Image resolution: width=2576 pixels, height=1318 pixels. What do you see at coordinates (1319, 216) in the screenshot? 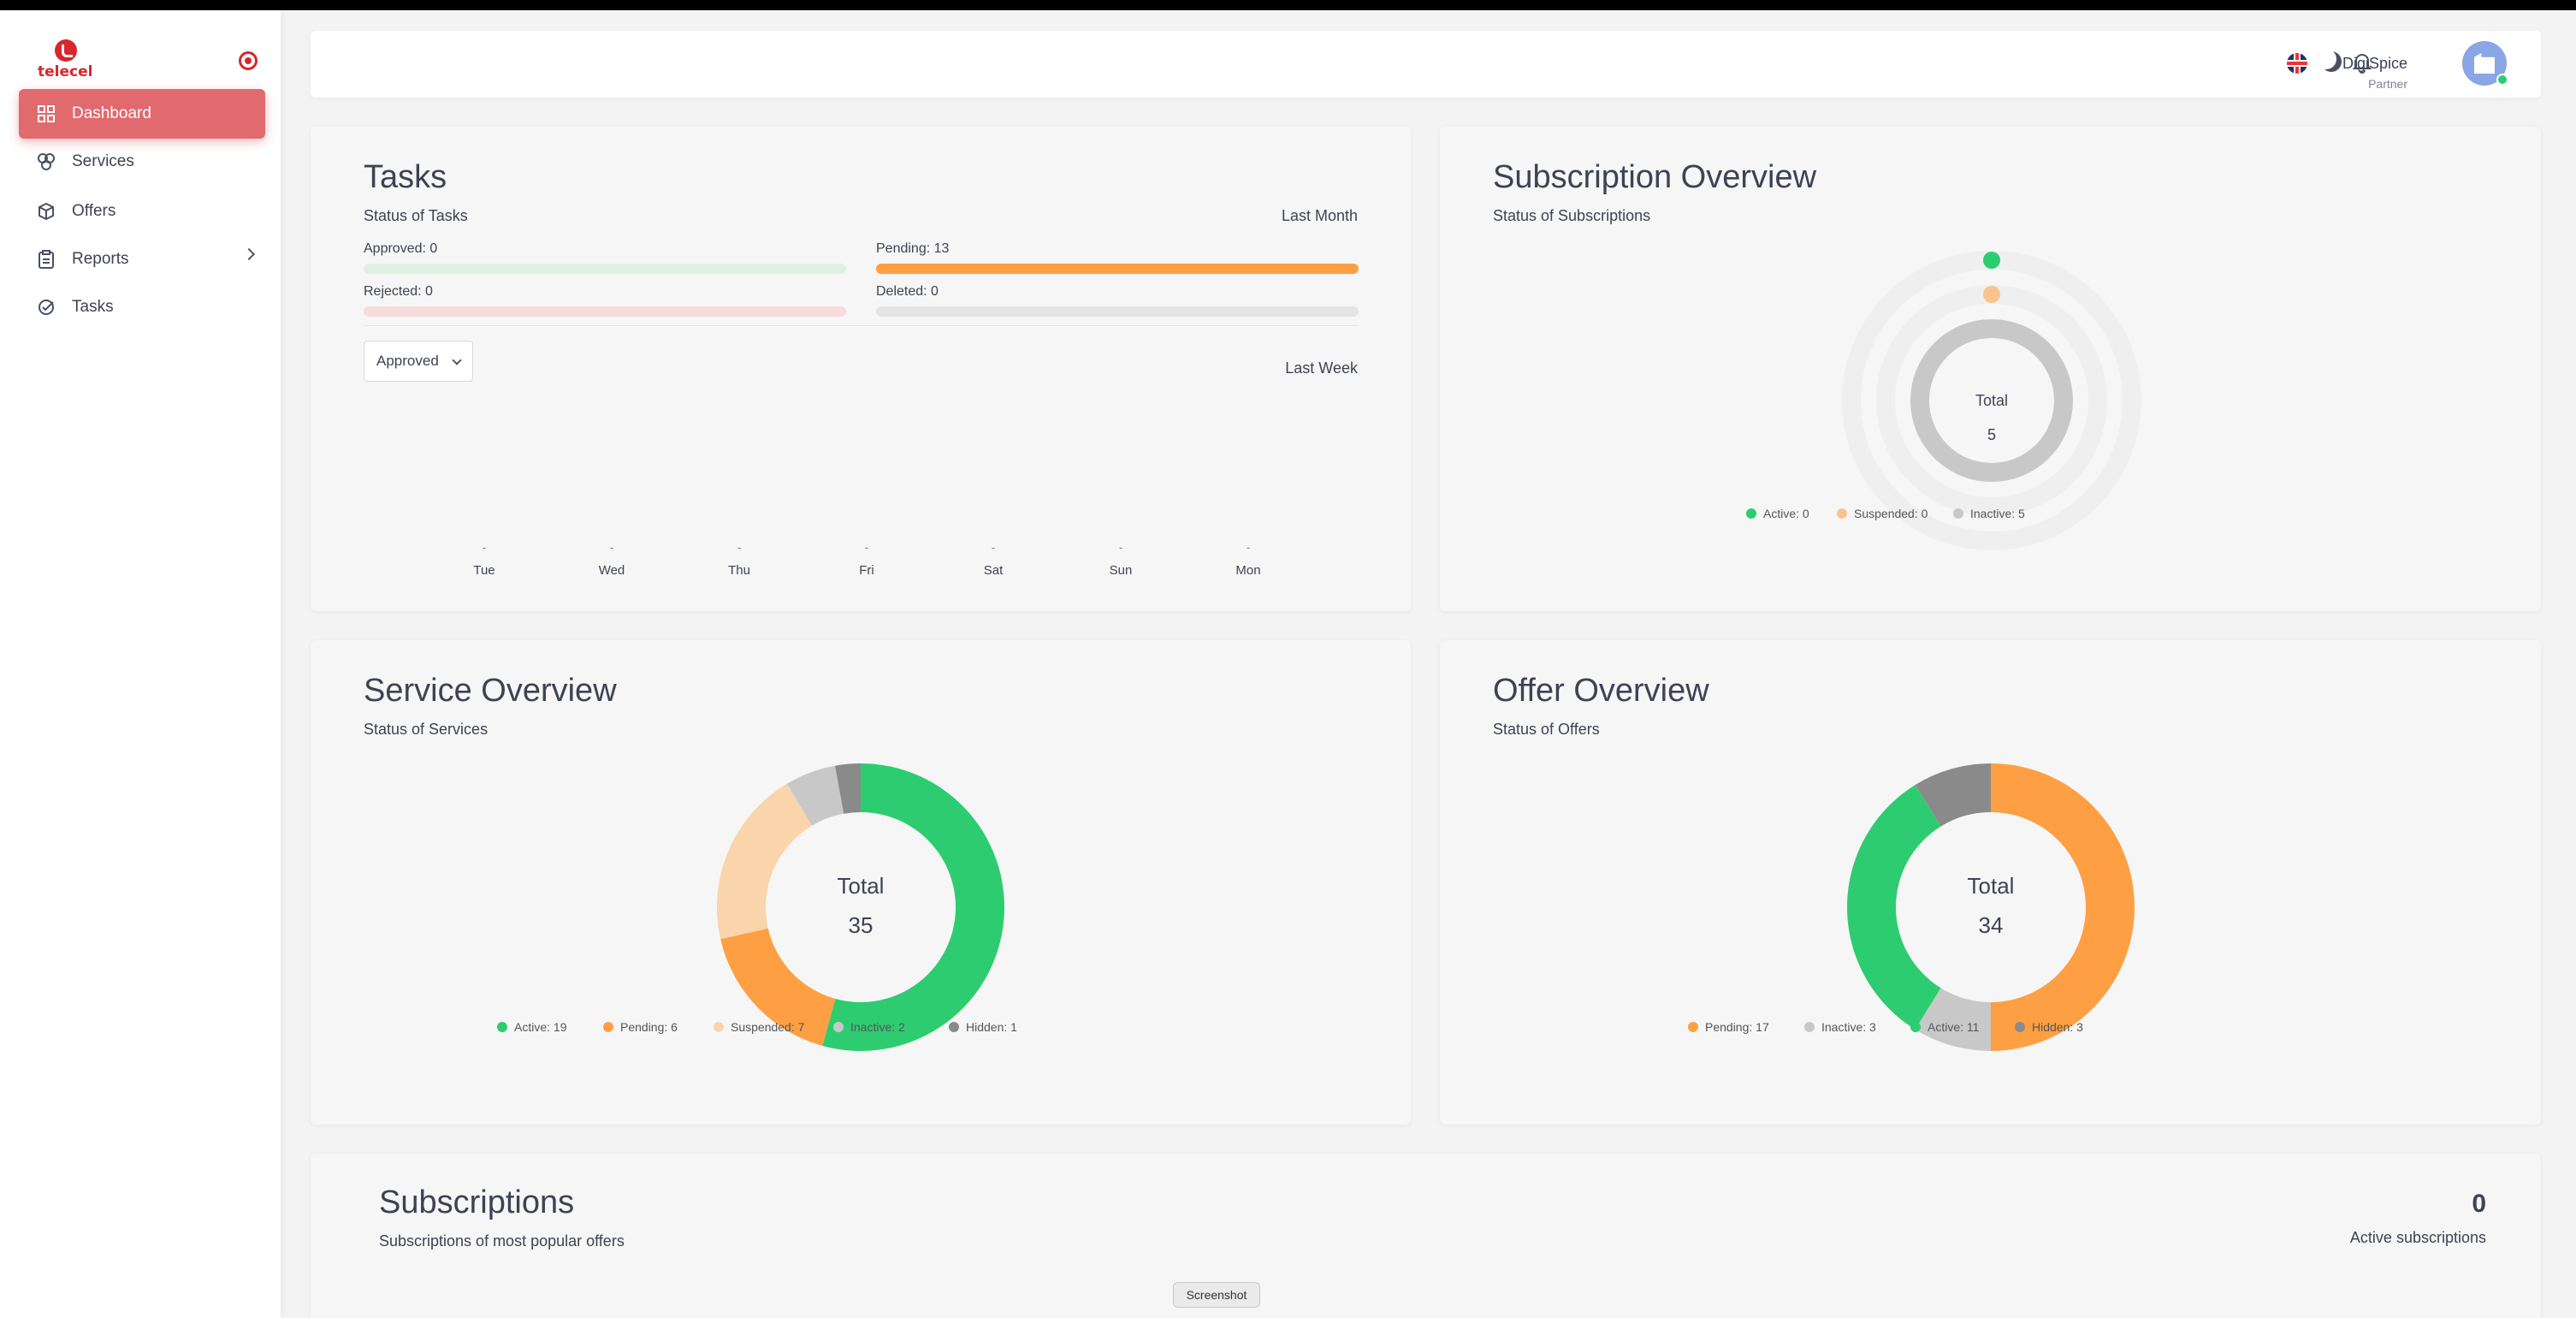
I see `period-label: Last Month` at bounding box center [1319, 216].